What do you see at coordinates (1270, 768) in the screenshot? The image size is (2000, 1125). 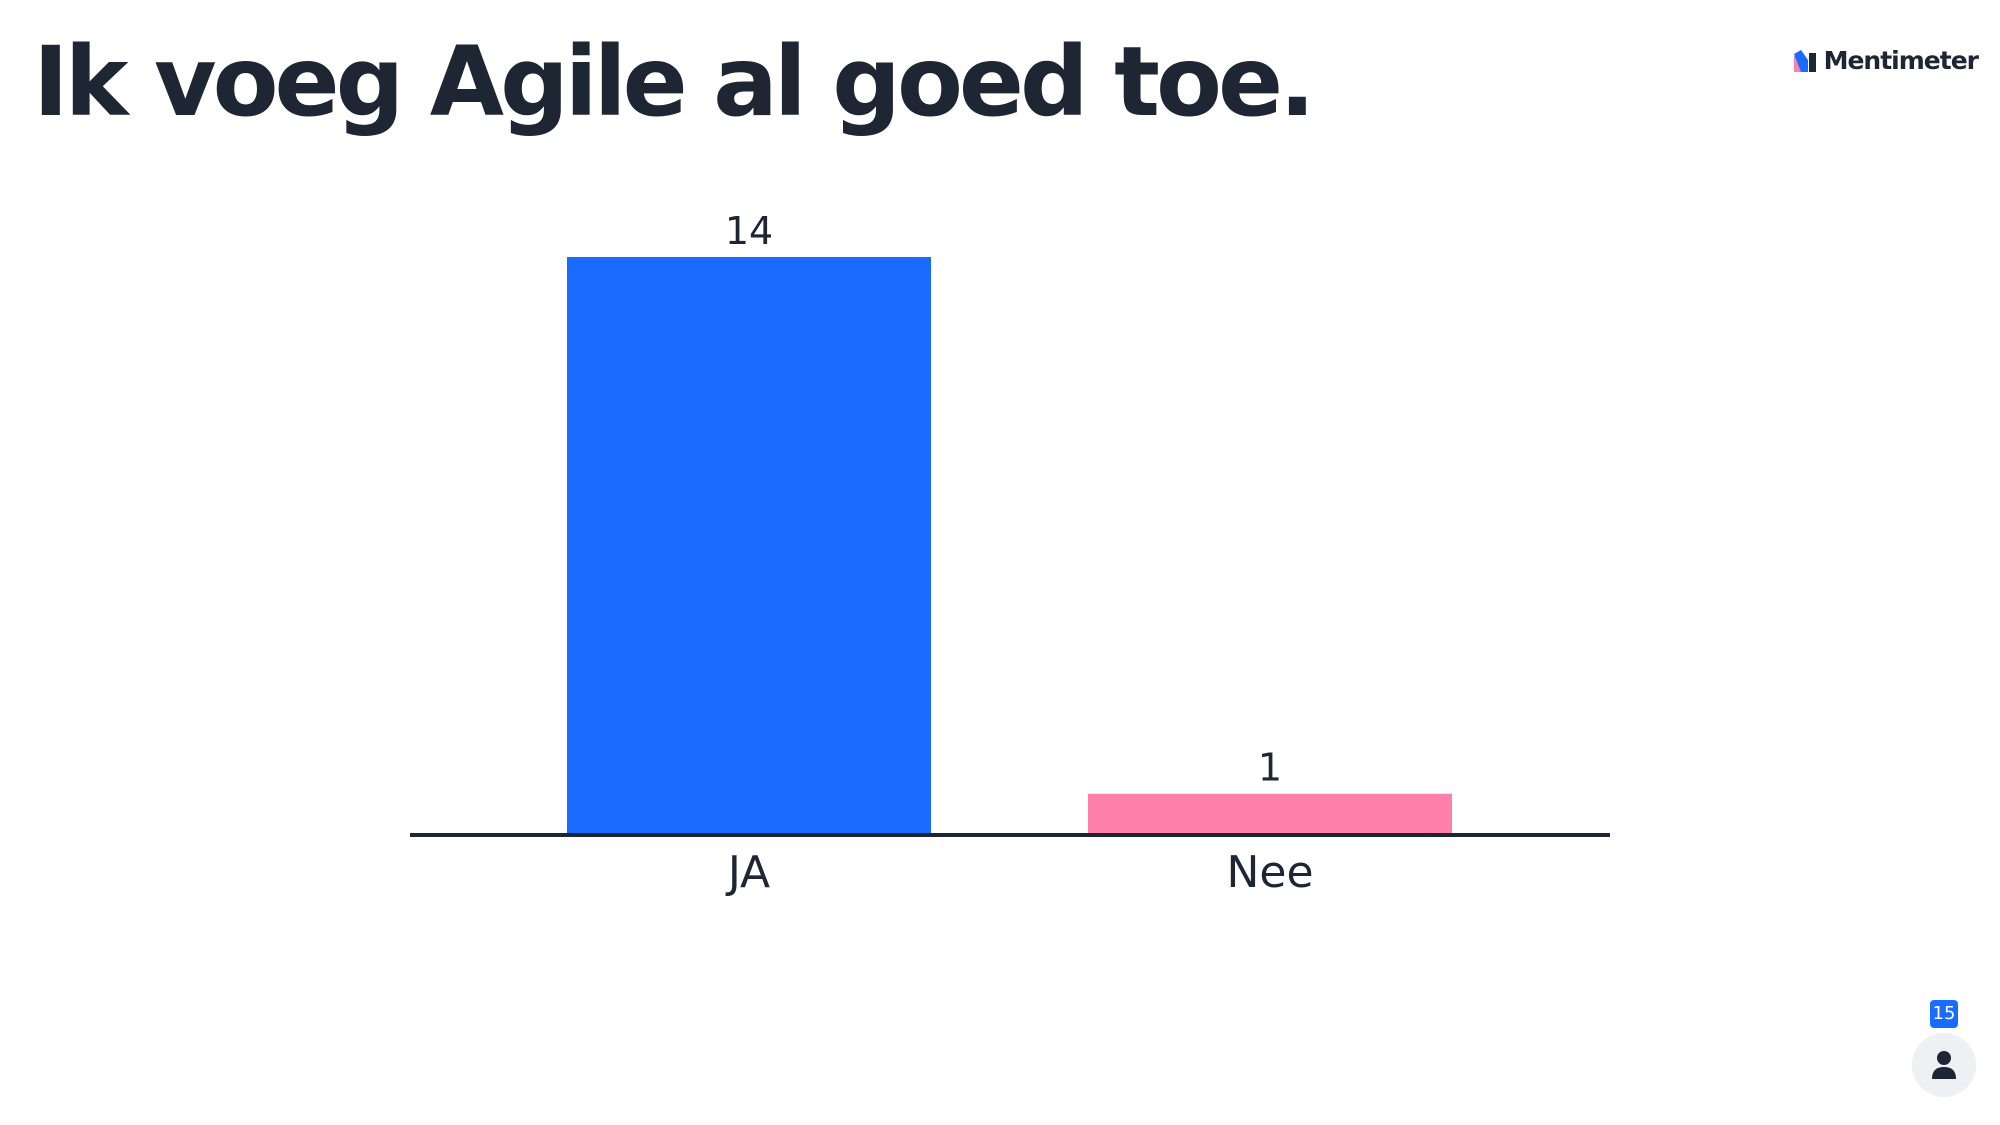 I see `value-label-nee: 1` at bounding box center [1270, 768].